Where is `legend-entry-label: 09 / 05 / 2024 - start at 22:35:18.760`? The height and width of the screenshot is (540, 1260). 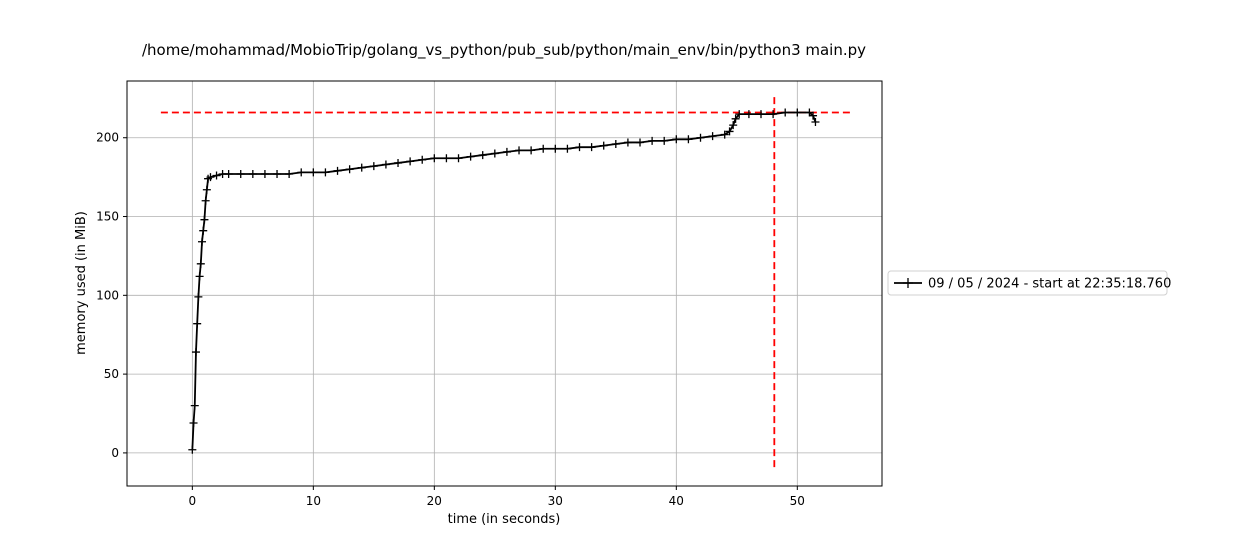
legend-entry-label: 09 / 05 / 2024 - start at 22:35:18.760 is located at coordinates (1049, 284).